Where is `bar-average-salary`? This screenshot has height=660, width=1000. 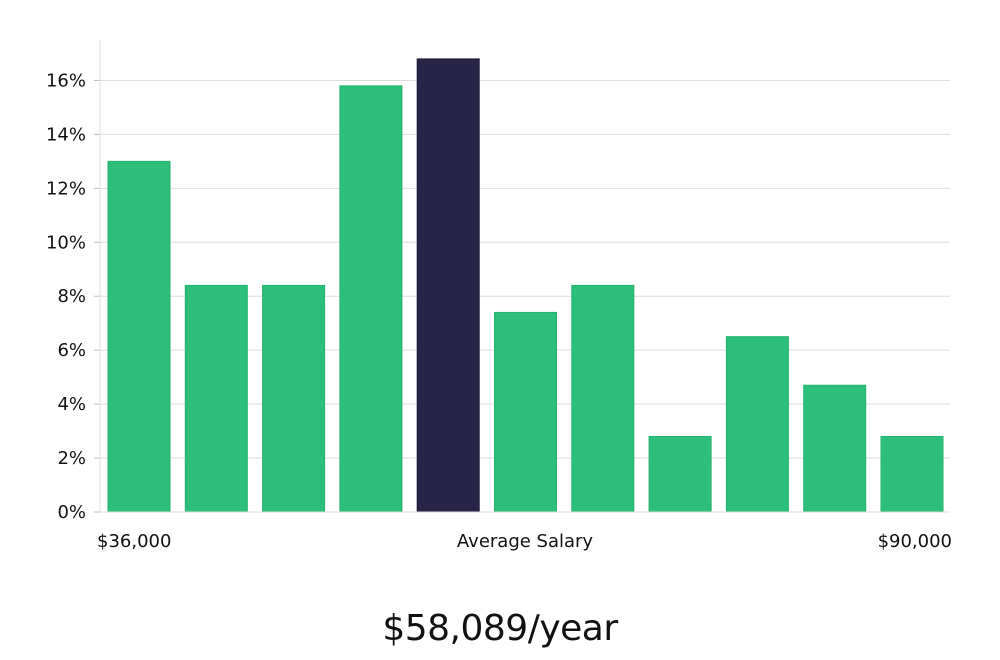
bar-average-salary is located at coordinates (448, 285).